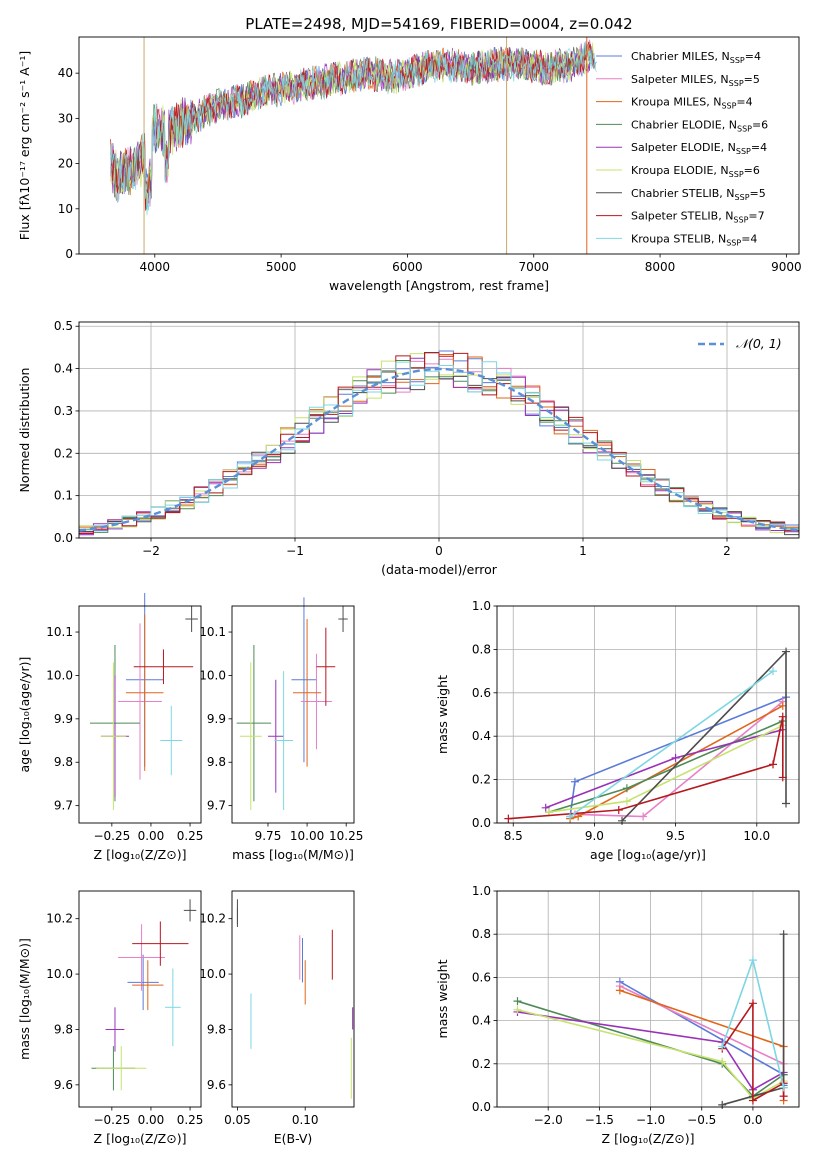  Describe the element at coordinates (305, 1120) in the screenshot. I see `x-tick-label: 0.10` at that location.